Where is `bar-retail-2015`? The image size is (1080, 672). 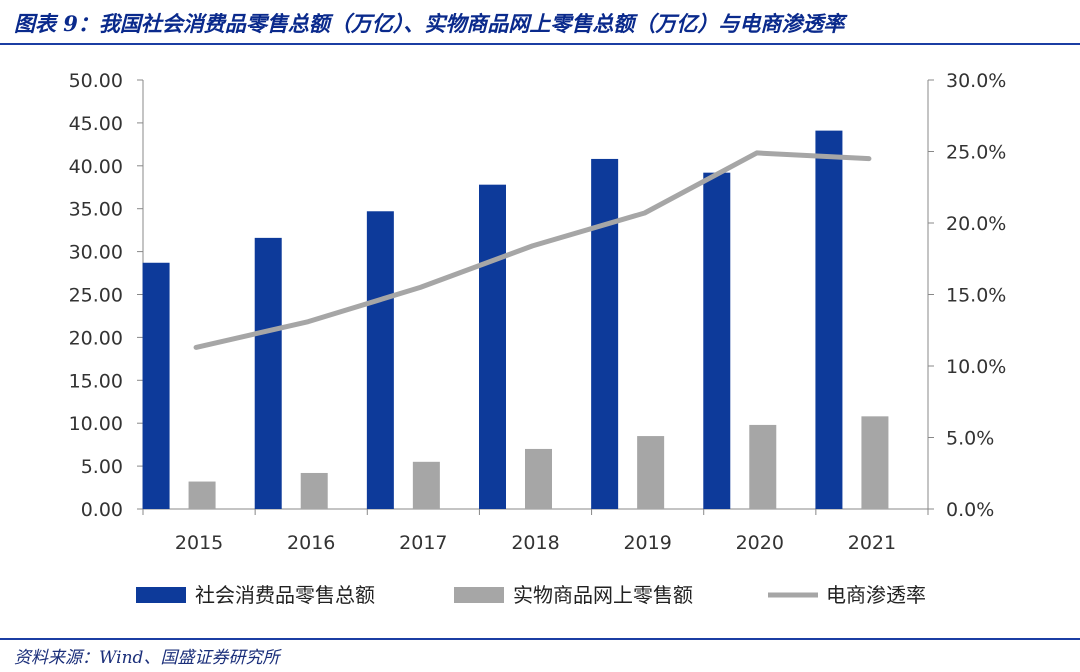 bar-retail-2015 is located at coordinates (156, 385).